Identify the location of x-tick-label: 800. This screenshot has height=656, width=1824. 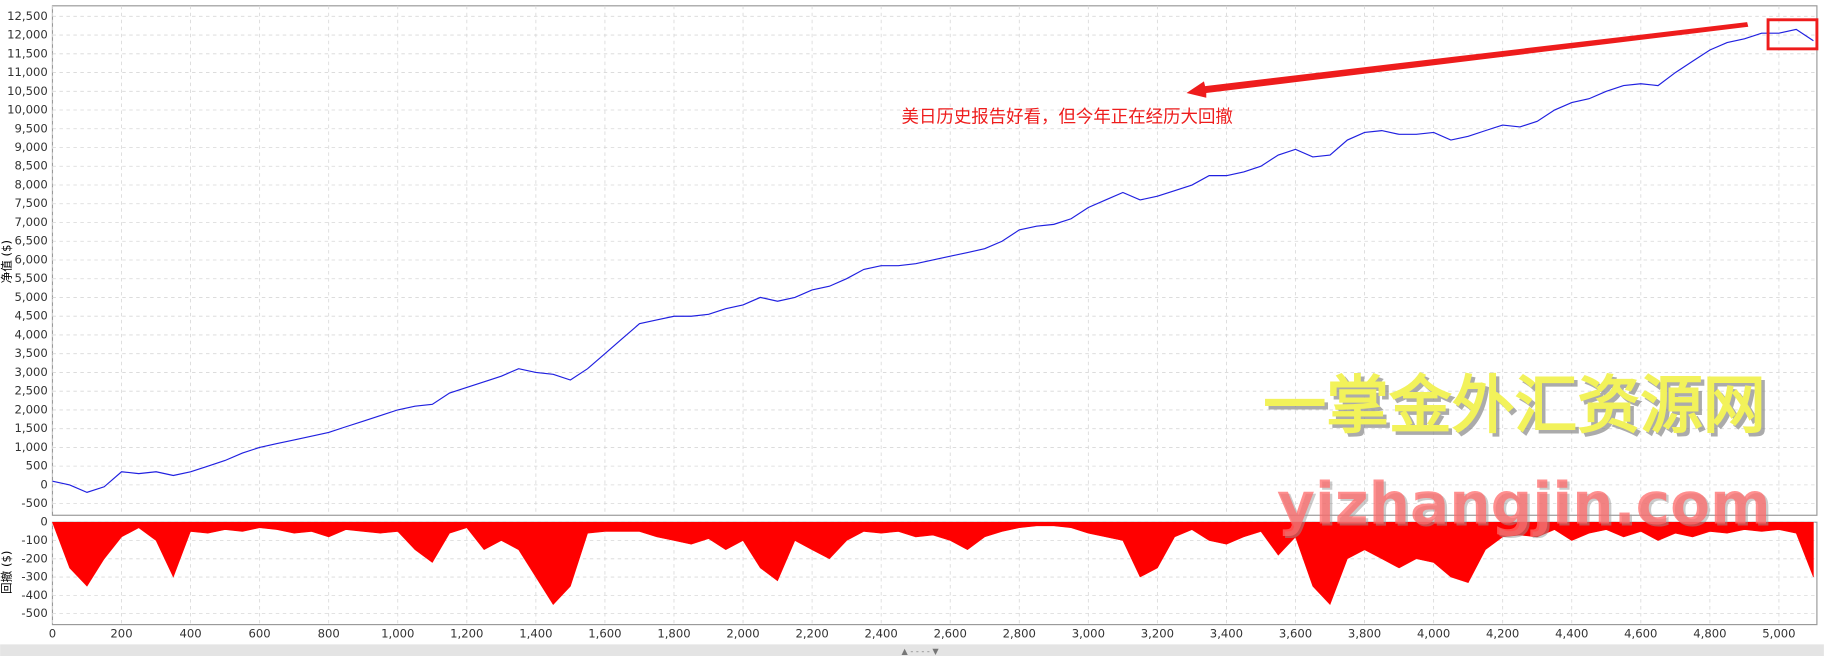
(329, 633).